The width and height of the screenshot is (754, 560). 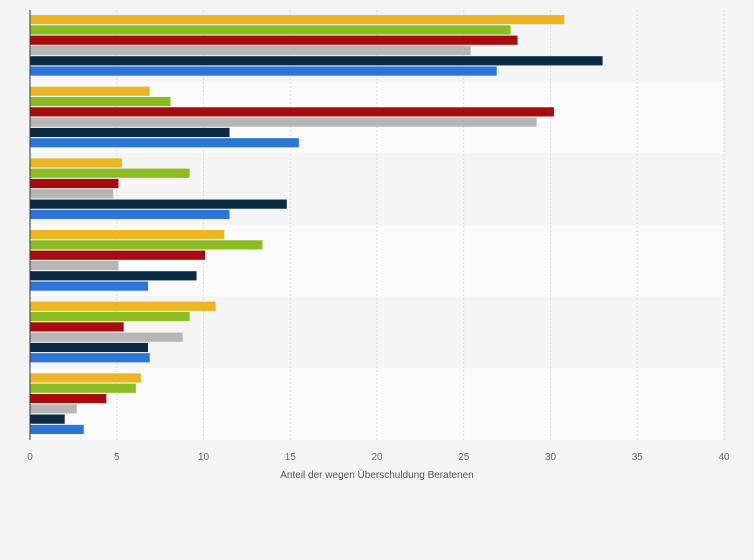 I want to click on x-tick-label: 25, so click(x=464, y=457).